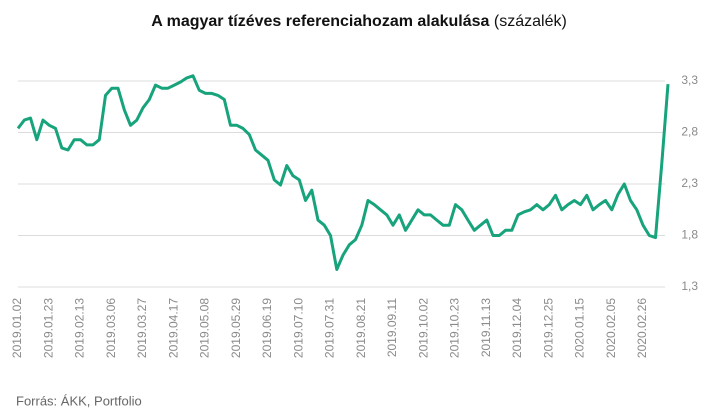 Image resolution: width=718 pixels, height=415 pixels. What do you see at coordinates (689, 183) in the screenshot?
I see `y-tick-label: 2,3` at bounding box center [689, 183].